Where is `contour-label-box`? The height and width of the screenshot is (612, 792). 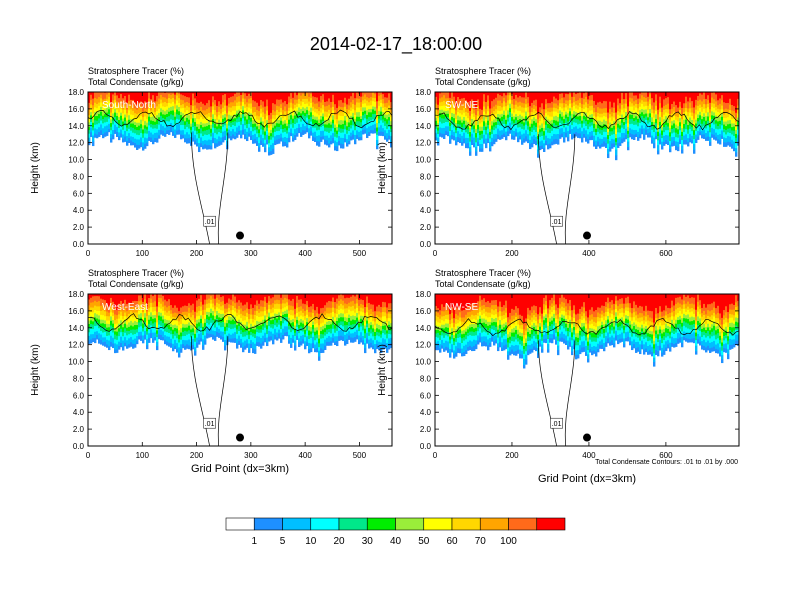
contour-label-box is located at coordinates (556, 221).